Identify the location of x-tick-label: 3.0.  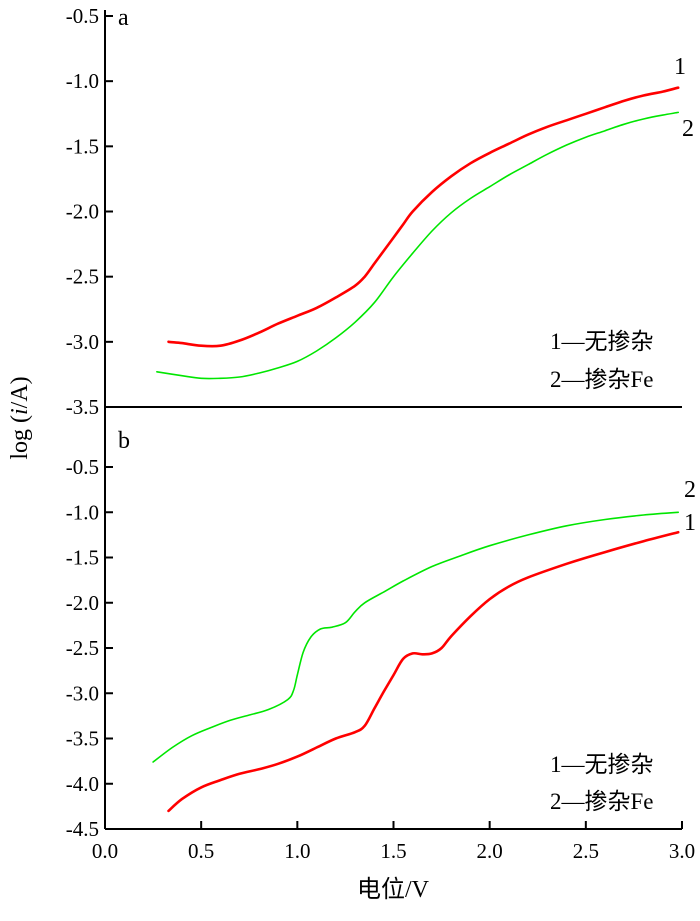
(682, 851).